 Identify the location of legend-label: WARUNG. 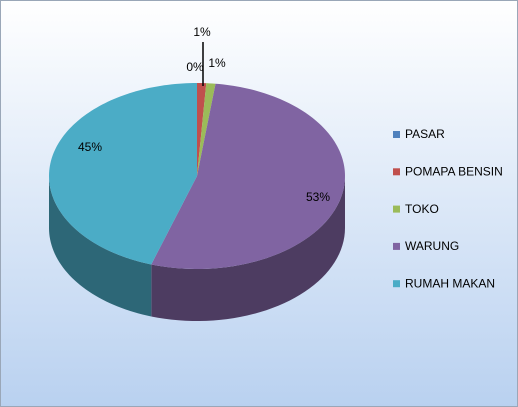
(432, 246).